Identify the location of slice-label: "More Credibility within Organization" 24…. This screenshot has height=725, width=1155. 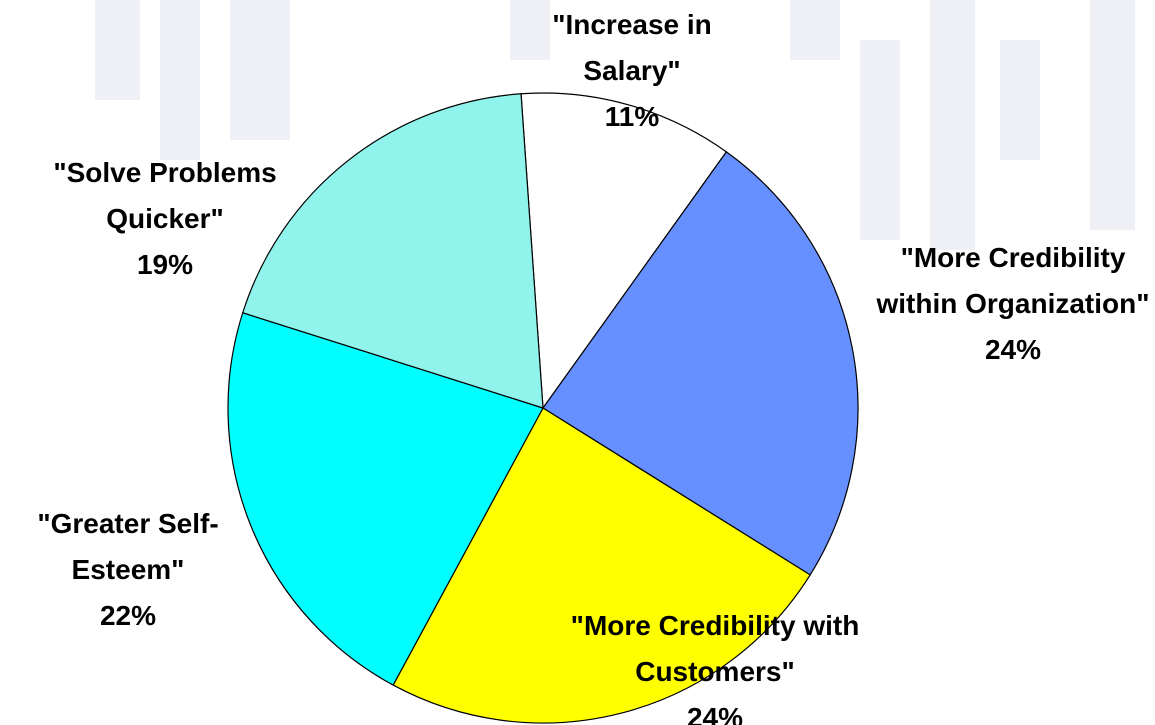
(1009, 304).